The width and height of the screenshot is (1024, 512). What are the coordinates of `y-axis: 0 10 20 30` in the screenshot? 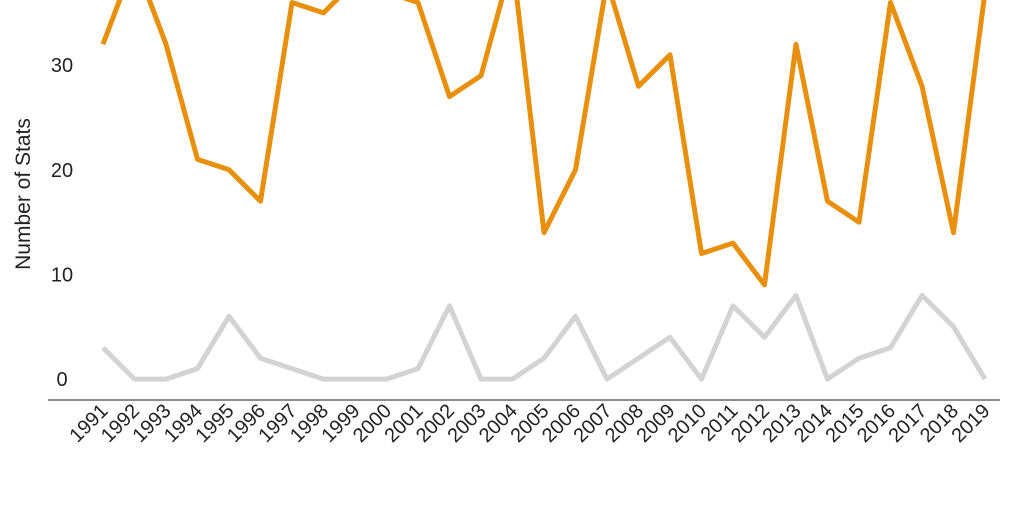 It's located at (62, 223).